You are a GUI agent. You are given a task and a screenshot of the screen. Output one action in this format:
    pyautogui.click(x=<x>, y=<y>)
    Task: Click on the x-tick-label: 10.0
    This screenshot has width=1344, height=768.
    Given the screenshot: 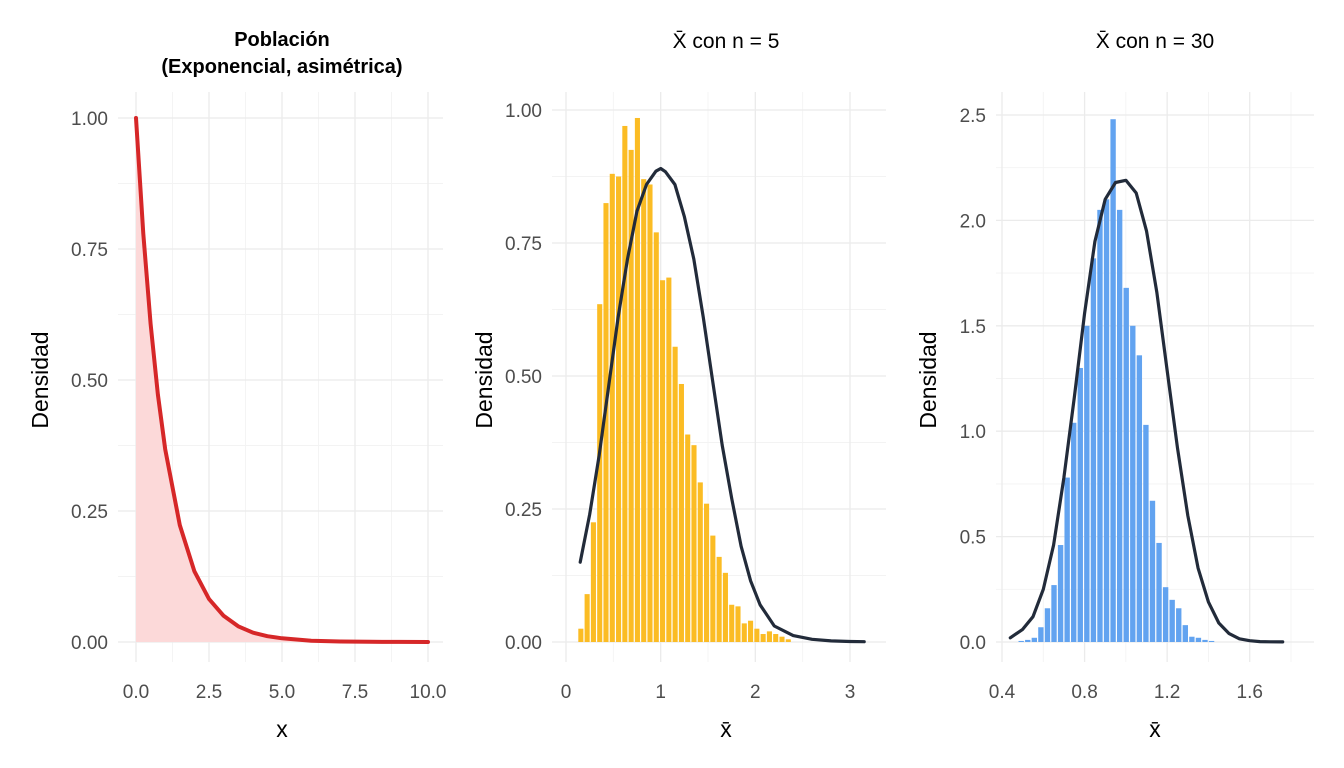 What is the action you would take?
    pyautogui.click(x=428, y=692)
    